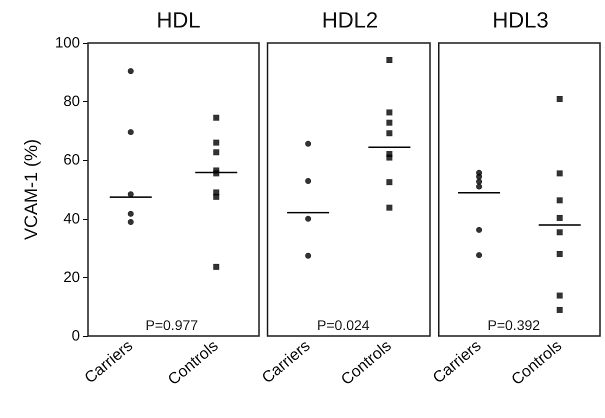 This screenshot has height=418, width=605. What do you see at coordinates (67, 43) in the screenshot?
I see `y-tick-label: 100` at bounding box center [67, 43].